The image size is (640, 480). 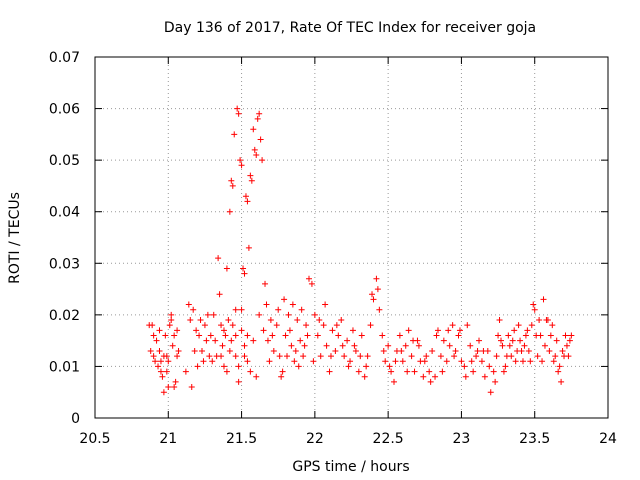 What do you see at coordinates (534, 439) in the screenshot?
I see `x-tick-label: 23.5` at bounding box center [534, 439].